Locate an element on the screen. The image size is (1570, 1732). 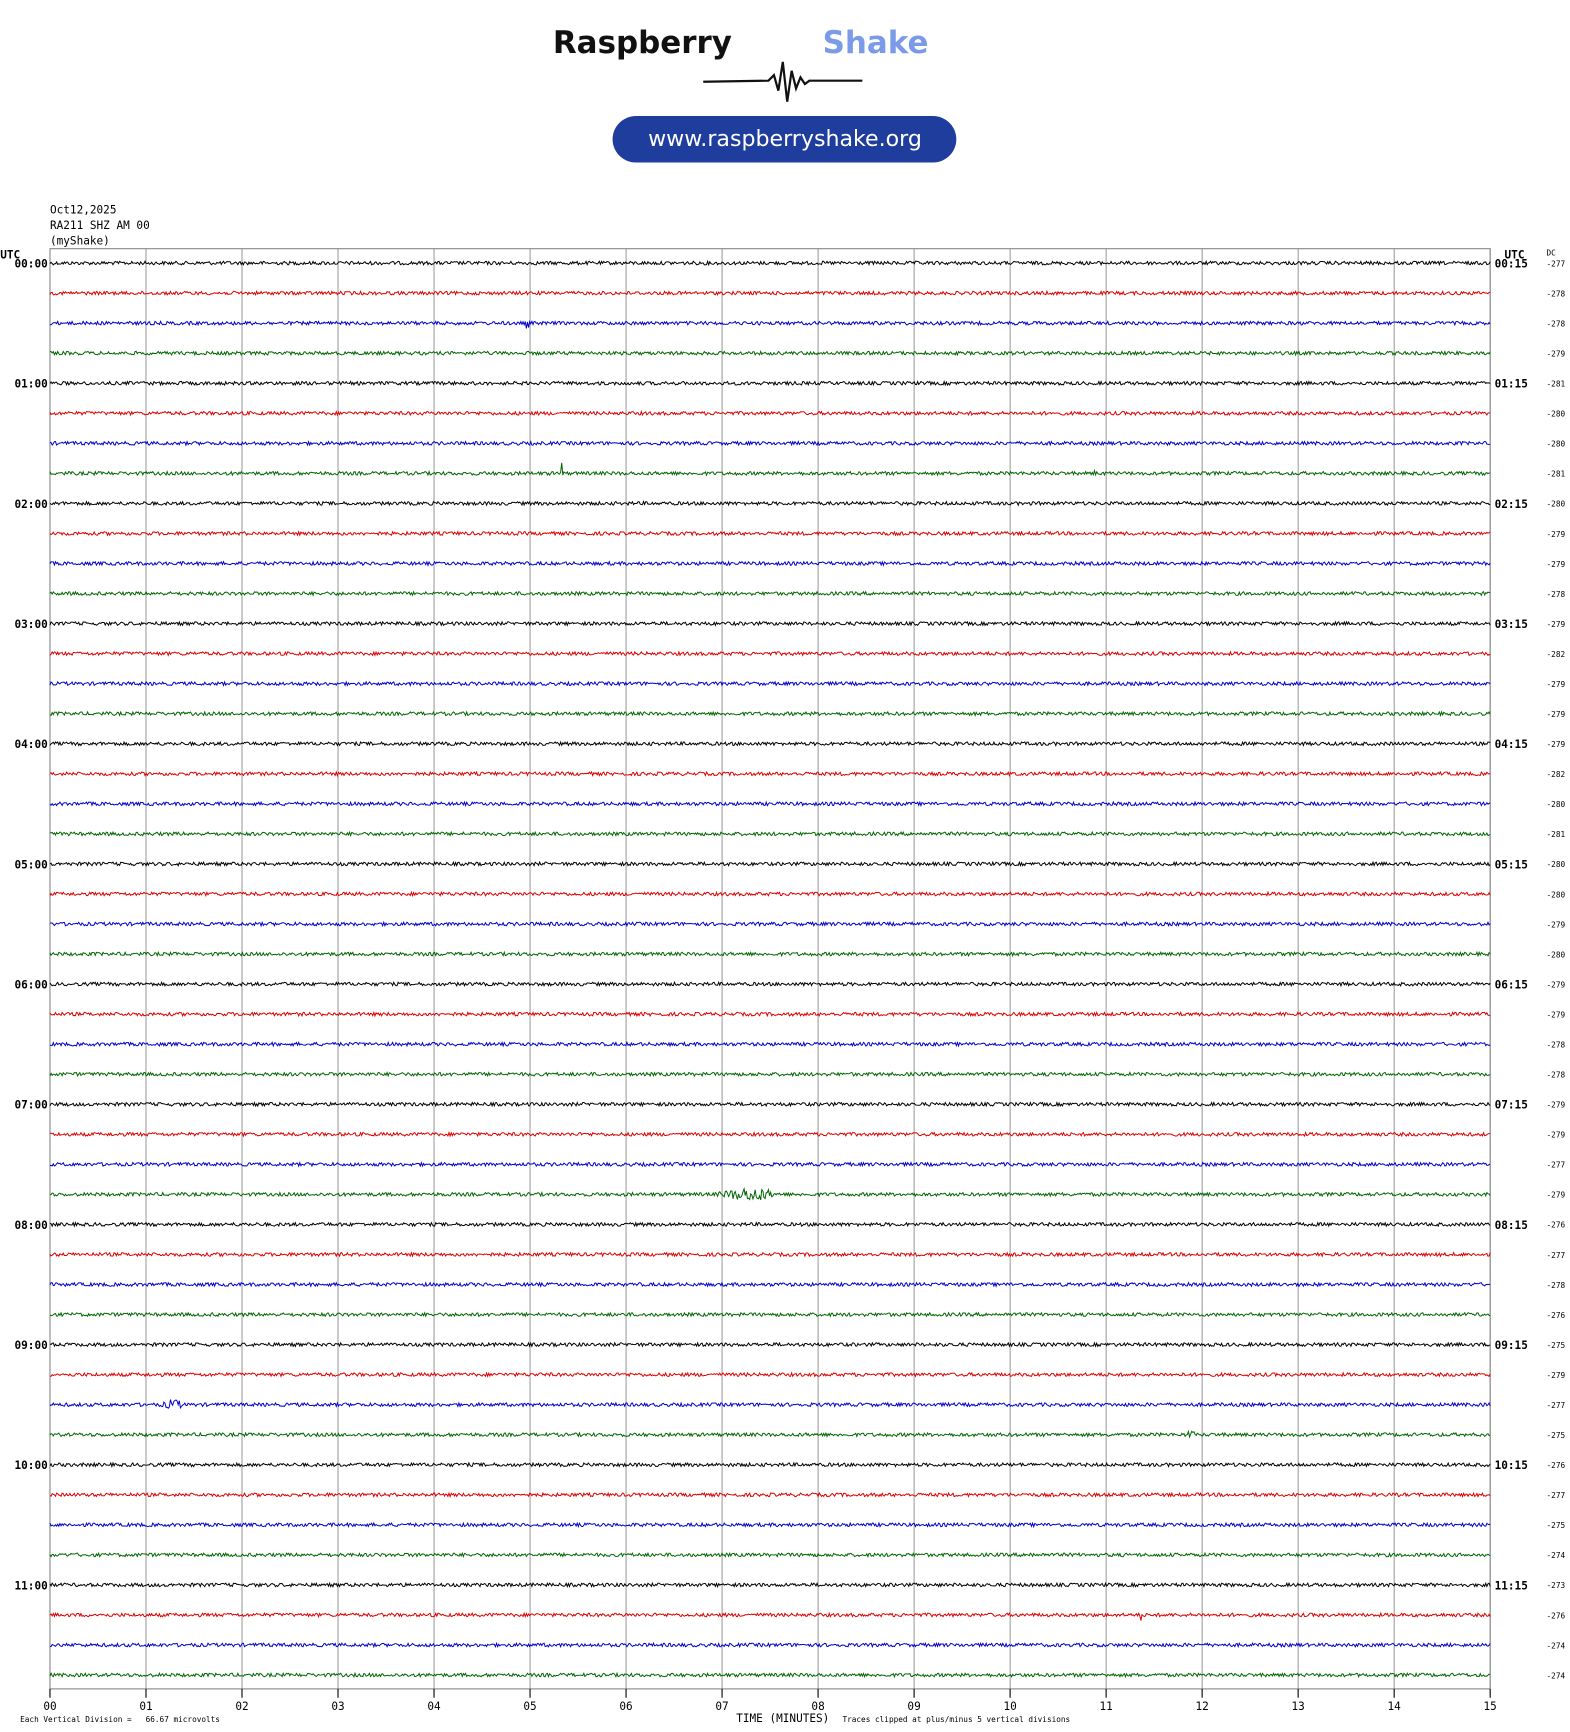
logo-wave is located at coordinates (783, 81).